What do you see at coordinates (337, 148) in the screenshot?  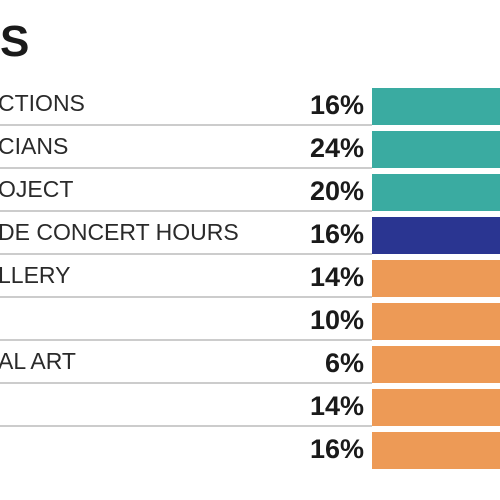 I see `value-label-2: 24%` at bounding box center [337, 148].